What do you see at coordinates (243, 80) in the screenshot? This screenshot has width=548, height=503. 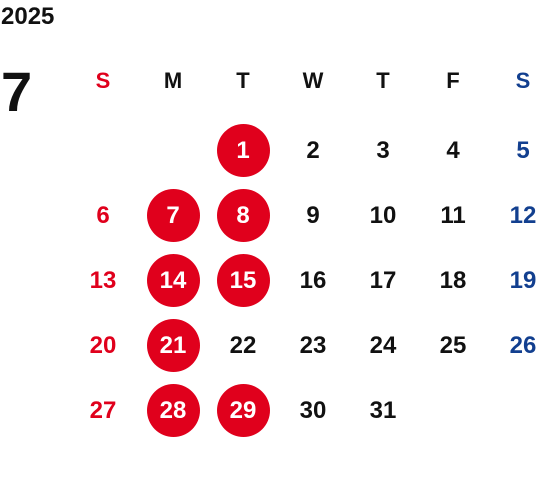 I see `weekday-tuesday: T` at bounding box center [243, 80].